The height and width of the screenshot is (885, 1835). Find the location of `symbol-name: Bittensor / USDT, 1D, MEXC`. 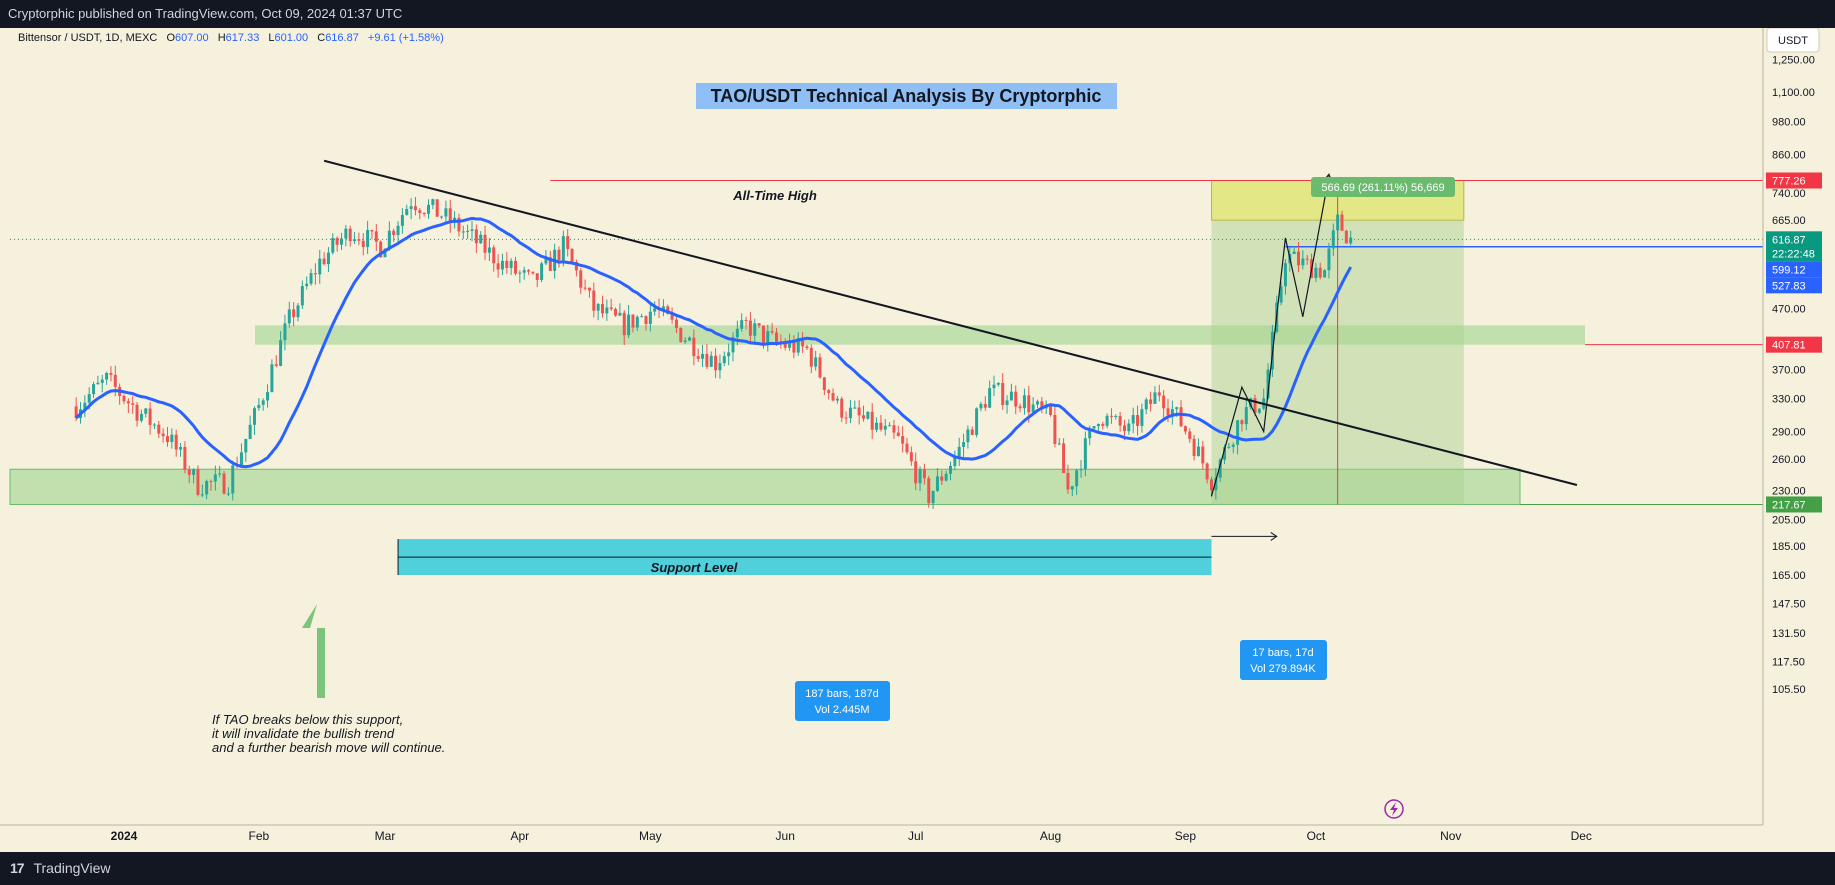

symbol-name: Bittensor / USDT, 1D, MEXC is located at coordinates (87, 38).